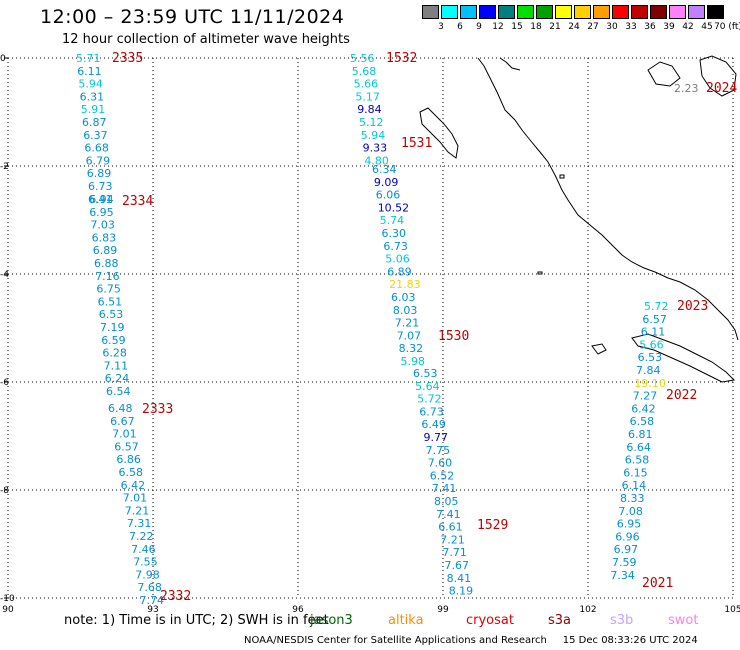 The width and height of the screenshot is (740, 650). I want to click on pass-time-label: 2024, so click(721, 88).